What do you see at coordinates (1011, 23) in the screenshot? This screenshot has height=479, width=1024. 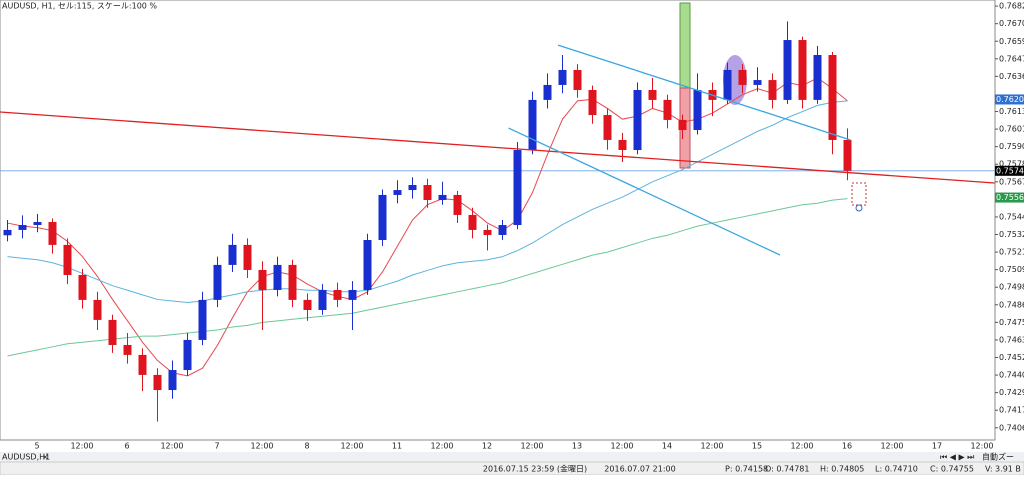 I see `y-tick-label: 0.76705` at bounding box center [1011, 23].